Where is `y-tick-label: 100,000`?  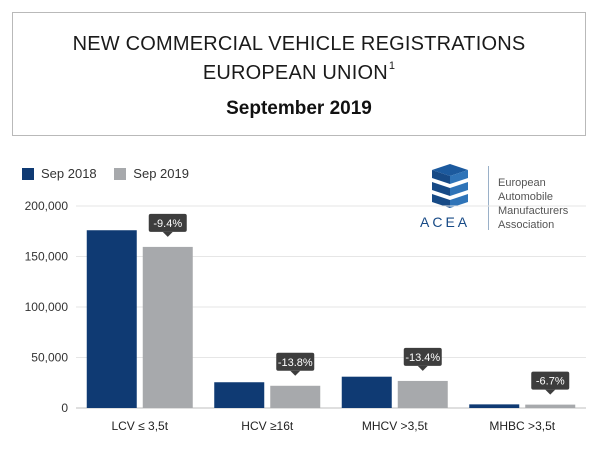 y-tick-label: 100,000 is located at coordinates (47, 307).